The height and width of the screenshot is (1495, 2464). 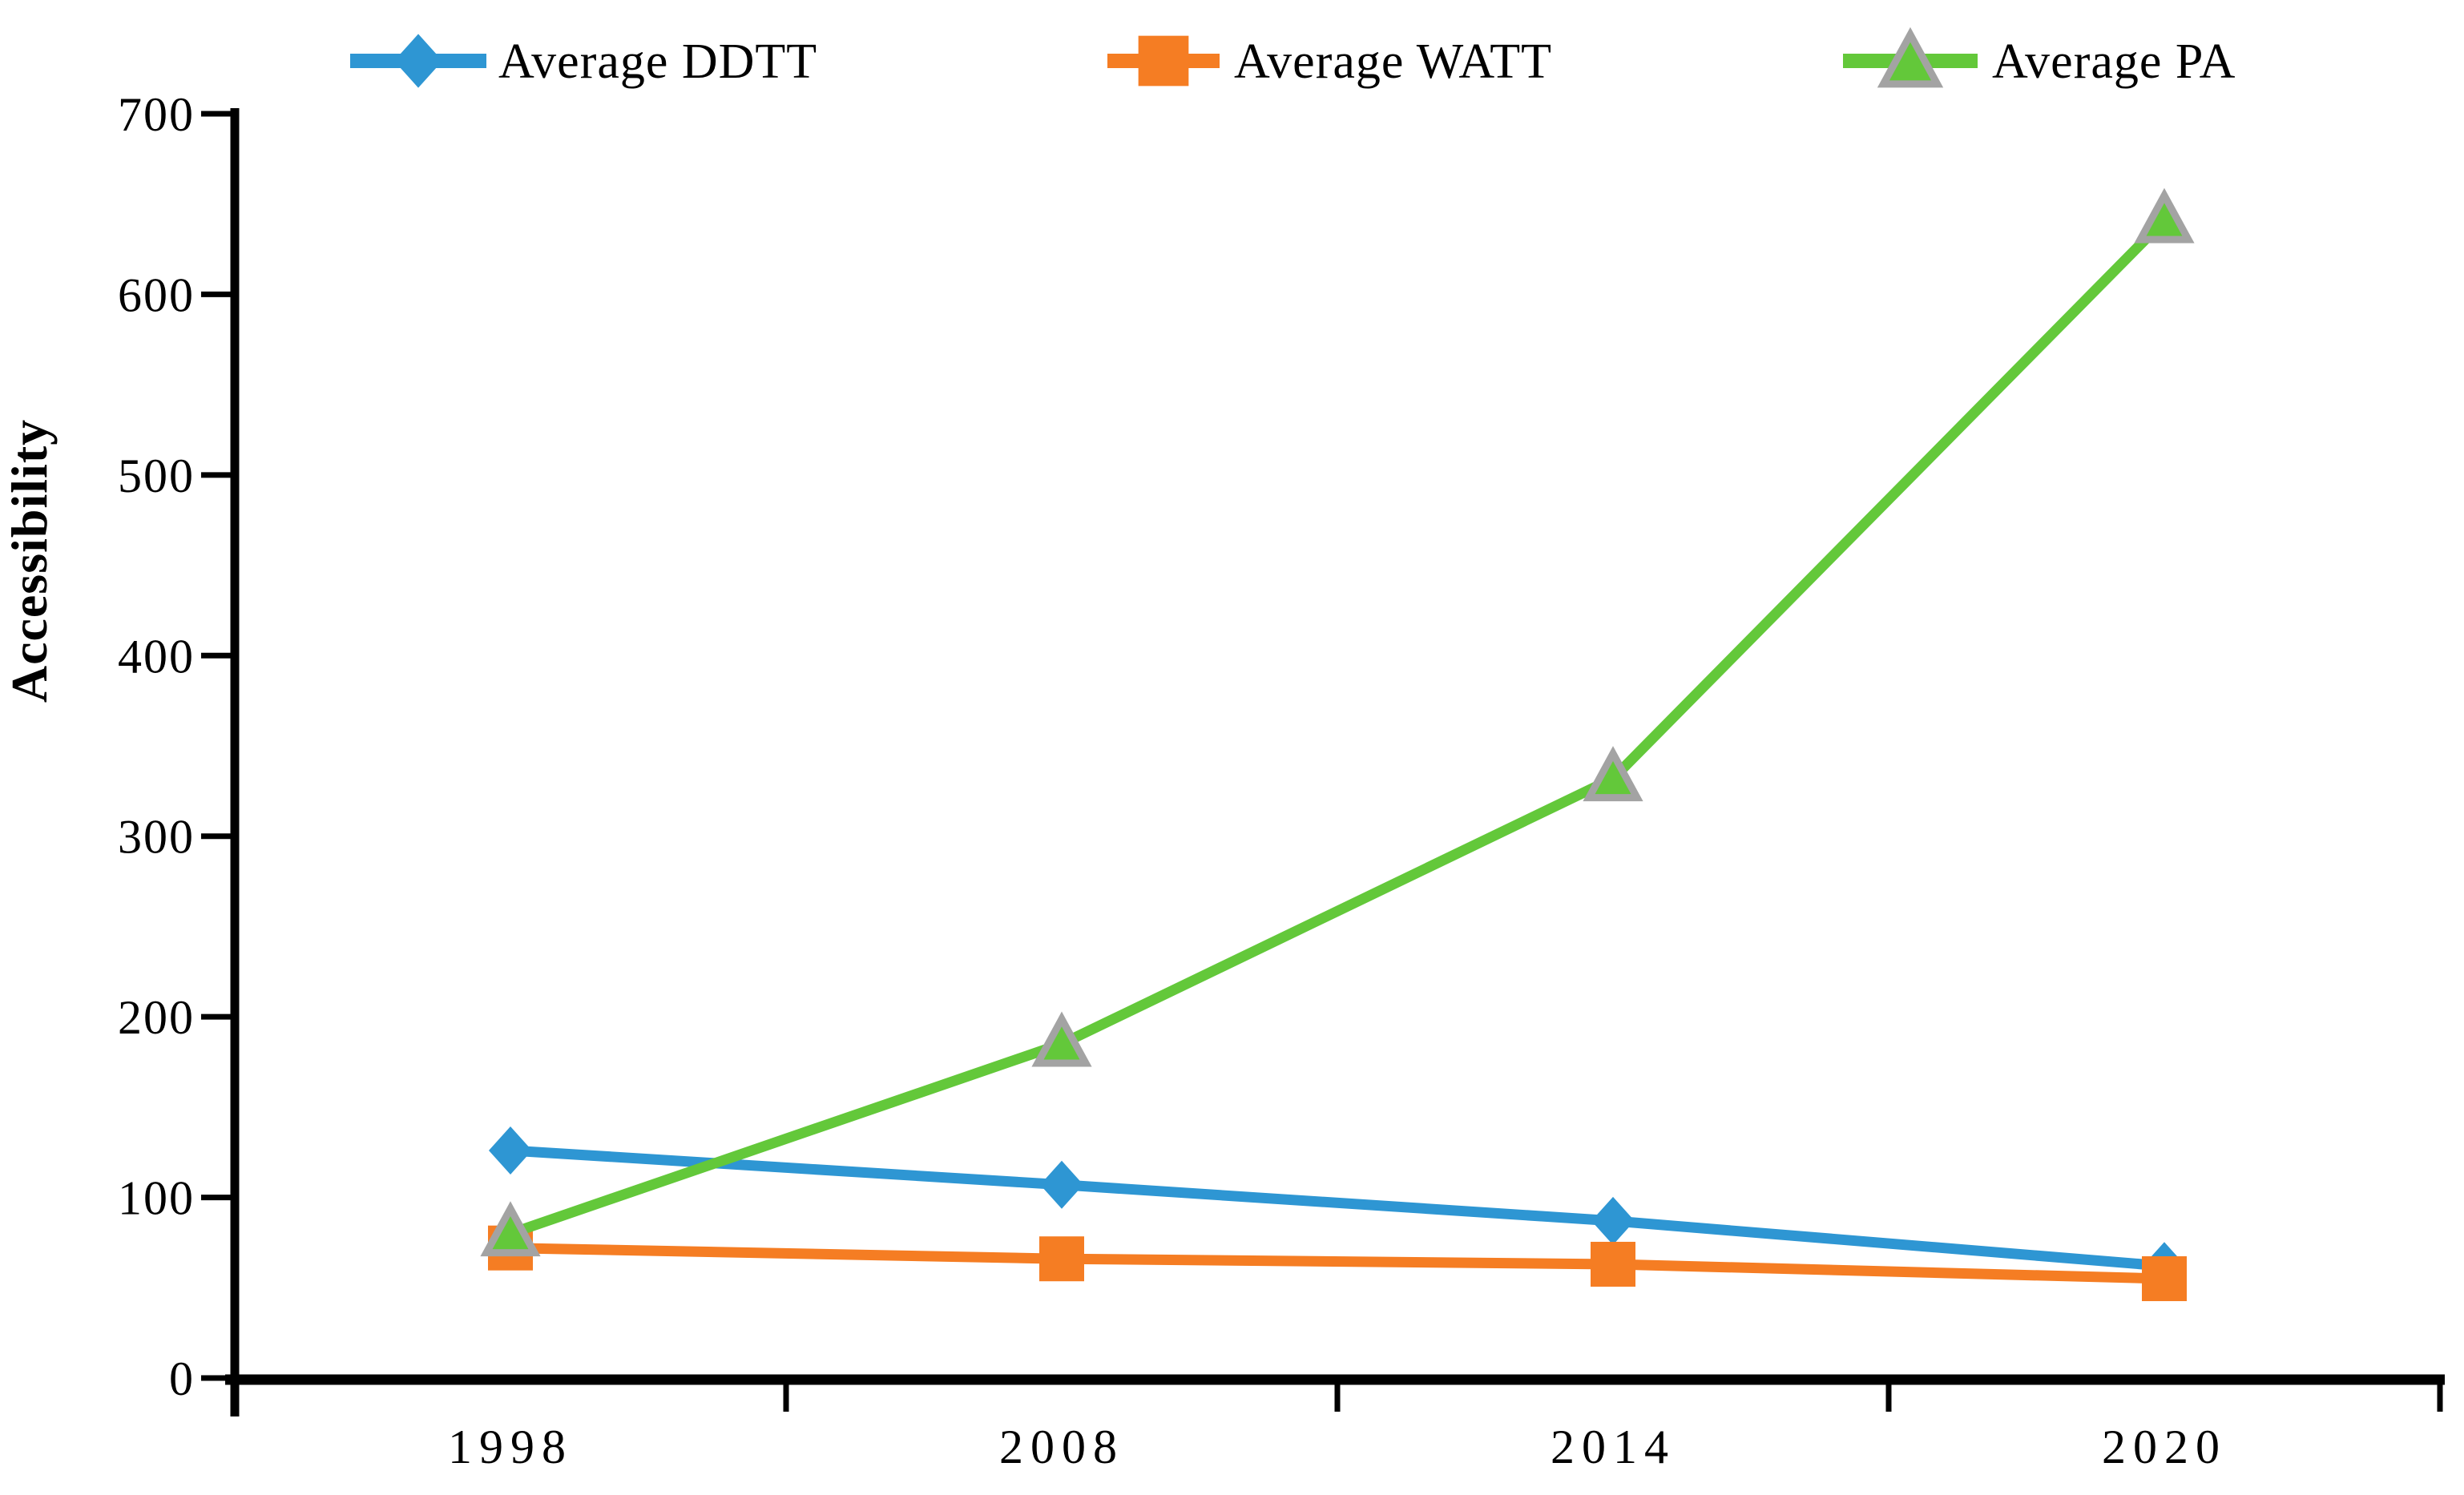 I want to click on legend-triangle-marker-icon, so click(x=1910, y=57).